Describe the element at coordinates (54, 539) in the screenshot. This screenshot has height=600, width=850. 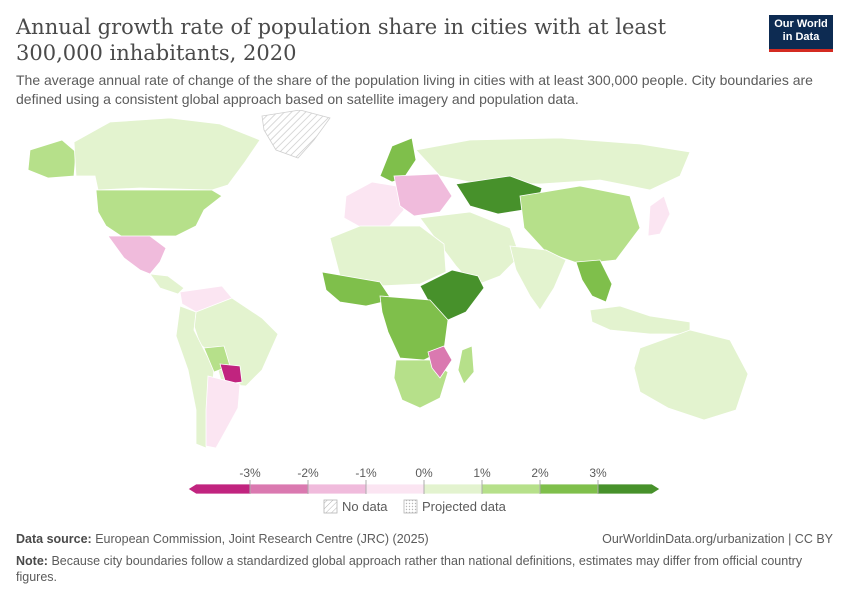
I see `source-label: Data source:` at that location.